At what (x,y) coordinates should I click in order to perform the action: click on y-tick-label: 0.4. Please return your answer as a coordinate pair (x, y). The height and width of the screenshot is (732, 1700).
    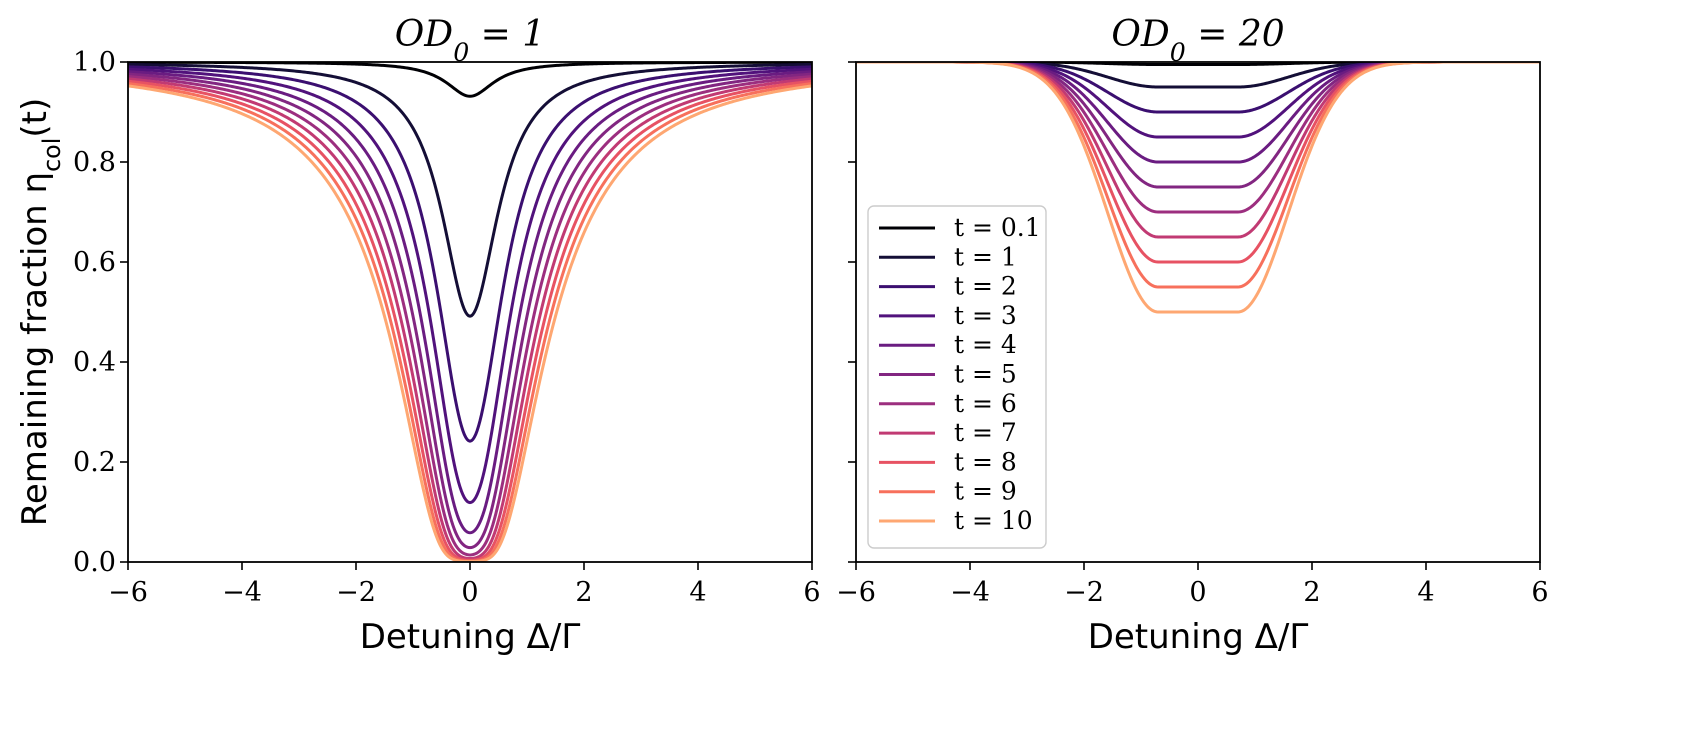
    Looking at the image, I should click on (94, 362).